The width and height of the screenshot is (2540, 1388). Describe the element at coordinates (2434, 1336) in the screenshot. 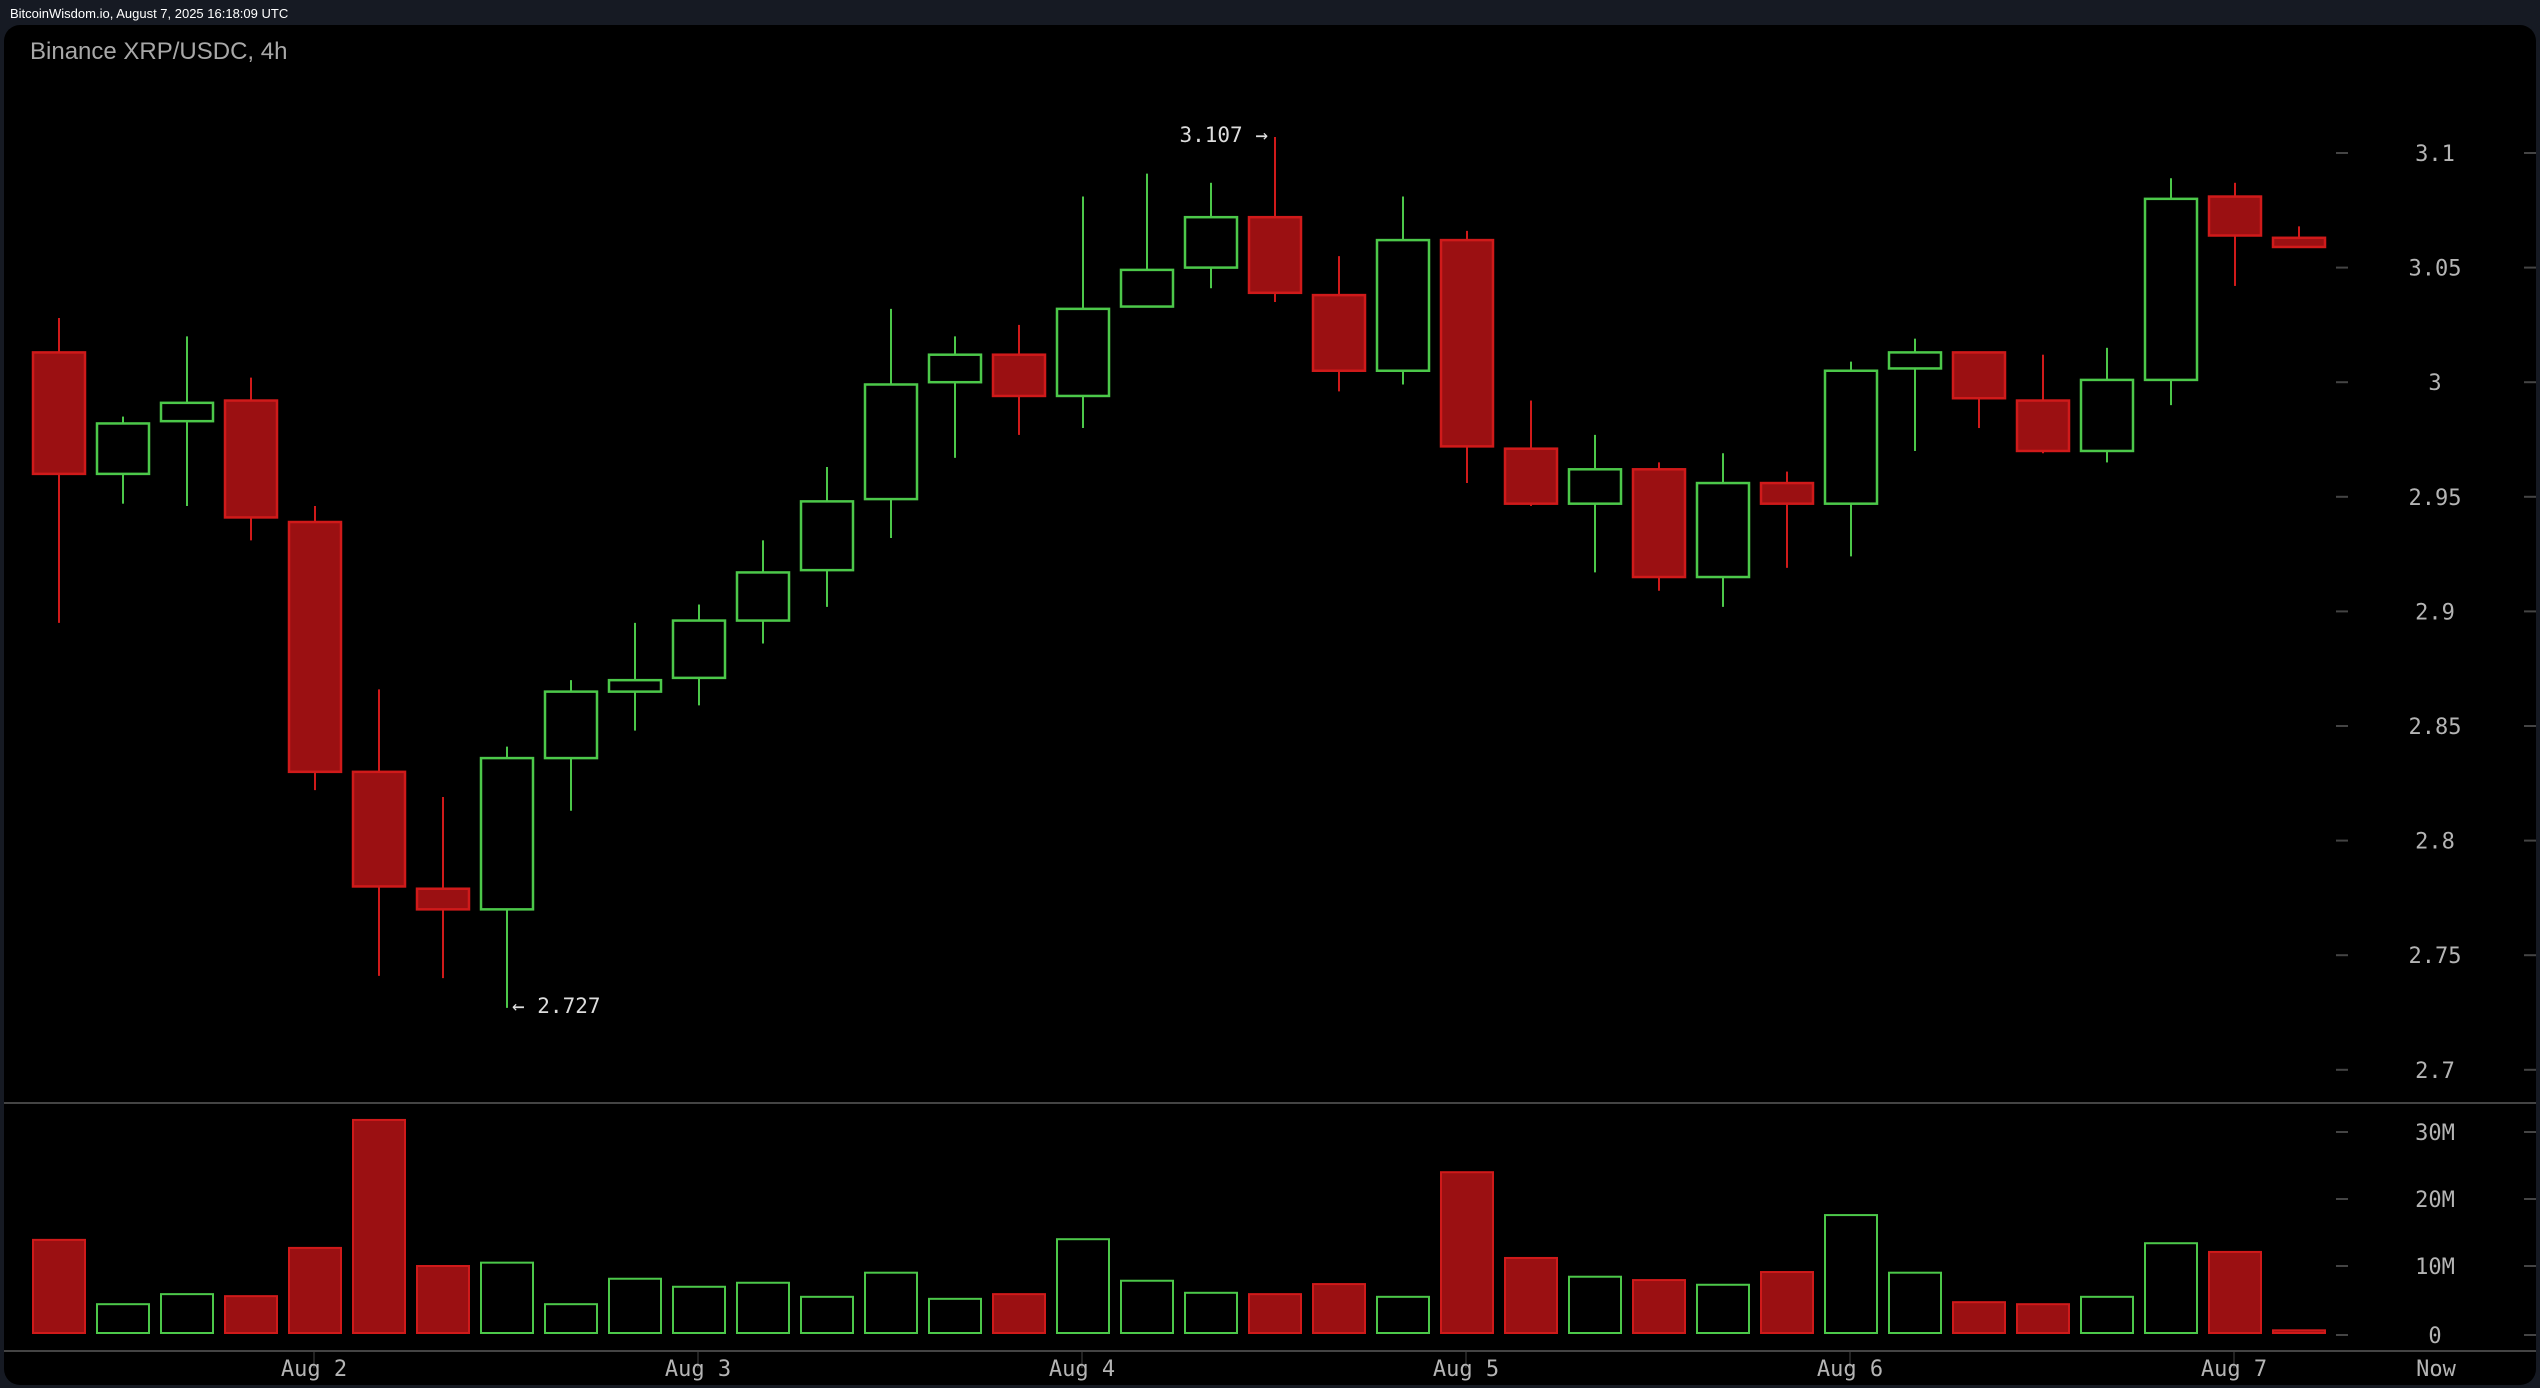

I see `volume-tick-label: 0` at that location.